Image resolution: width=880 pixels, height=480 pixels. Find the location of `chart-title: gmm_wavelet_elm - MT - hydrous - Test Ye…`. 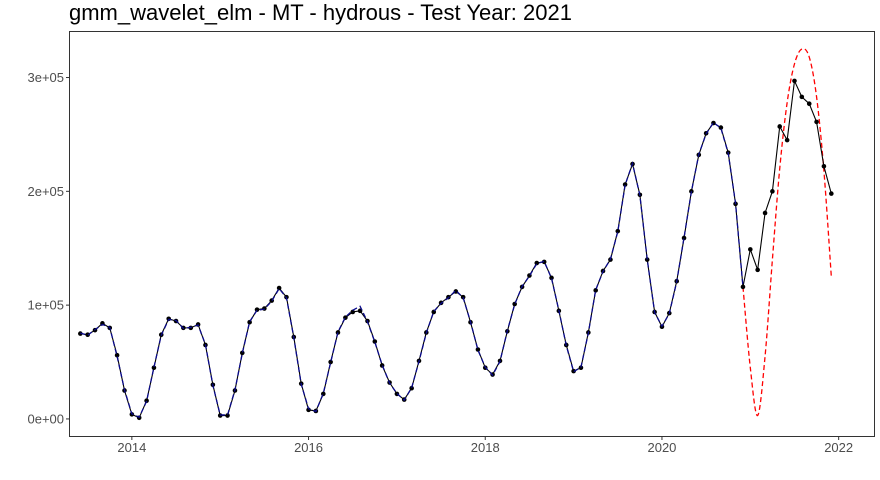

chart-title: gmm_wavelet_elm - MT - hydrous - Test Ye… is located at coordinates (320, 12).